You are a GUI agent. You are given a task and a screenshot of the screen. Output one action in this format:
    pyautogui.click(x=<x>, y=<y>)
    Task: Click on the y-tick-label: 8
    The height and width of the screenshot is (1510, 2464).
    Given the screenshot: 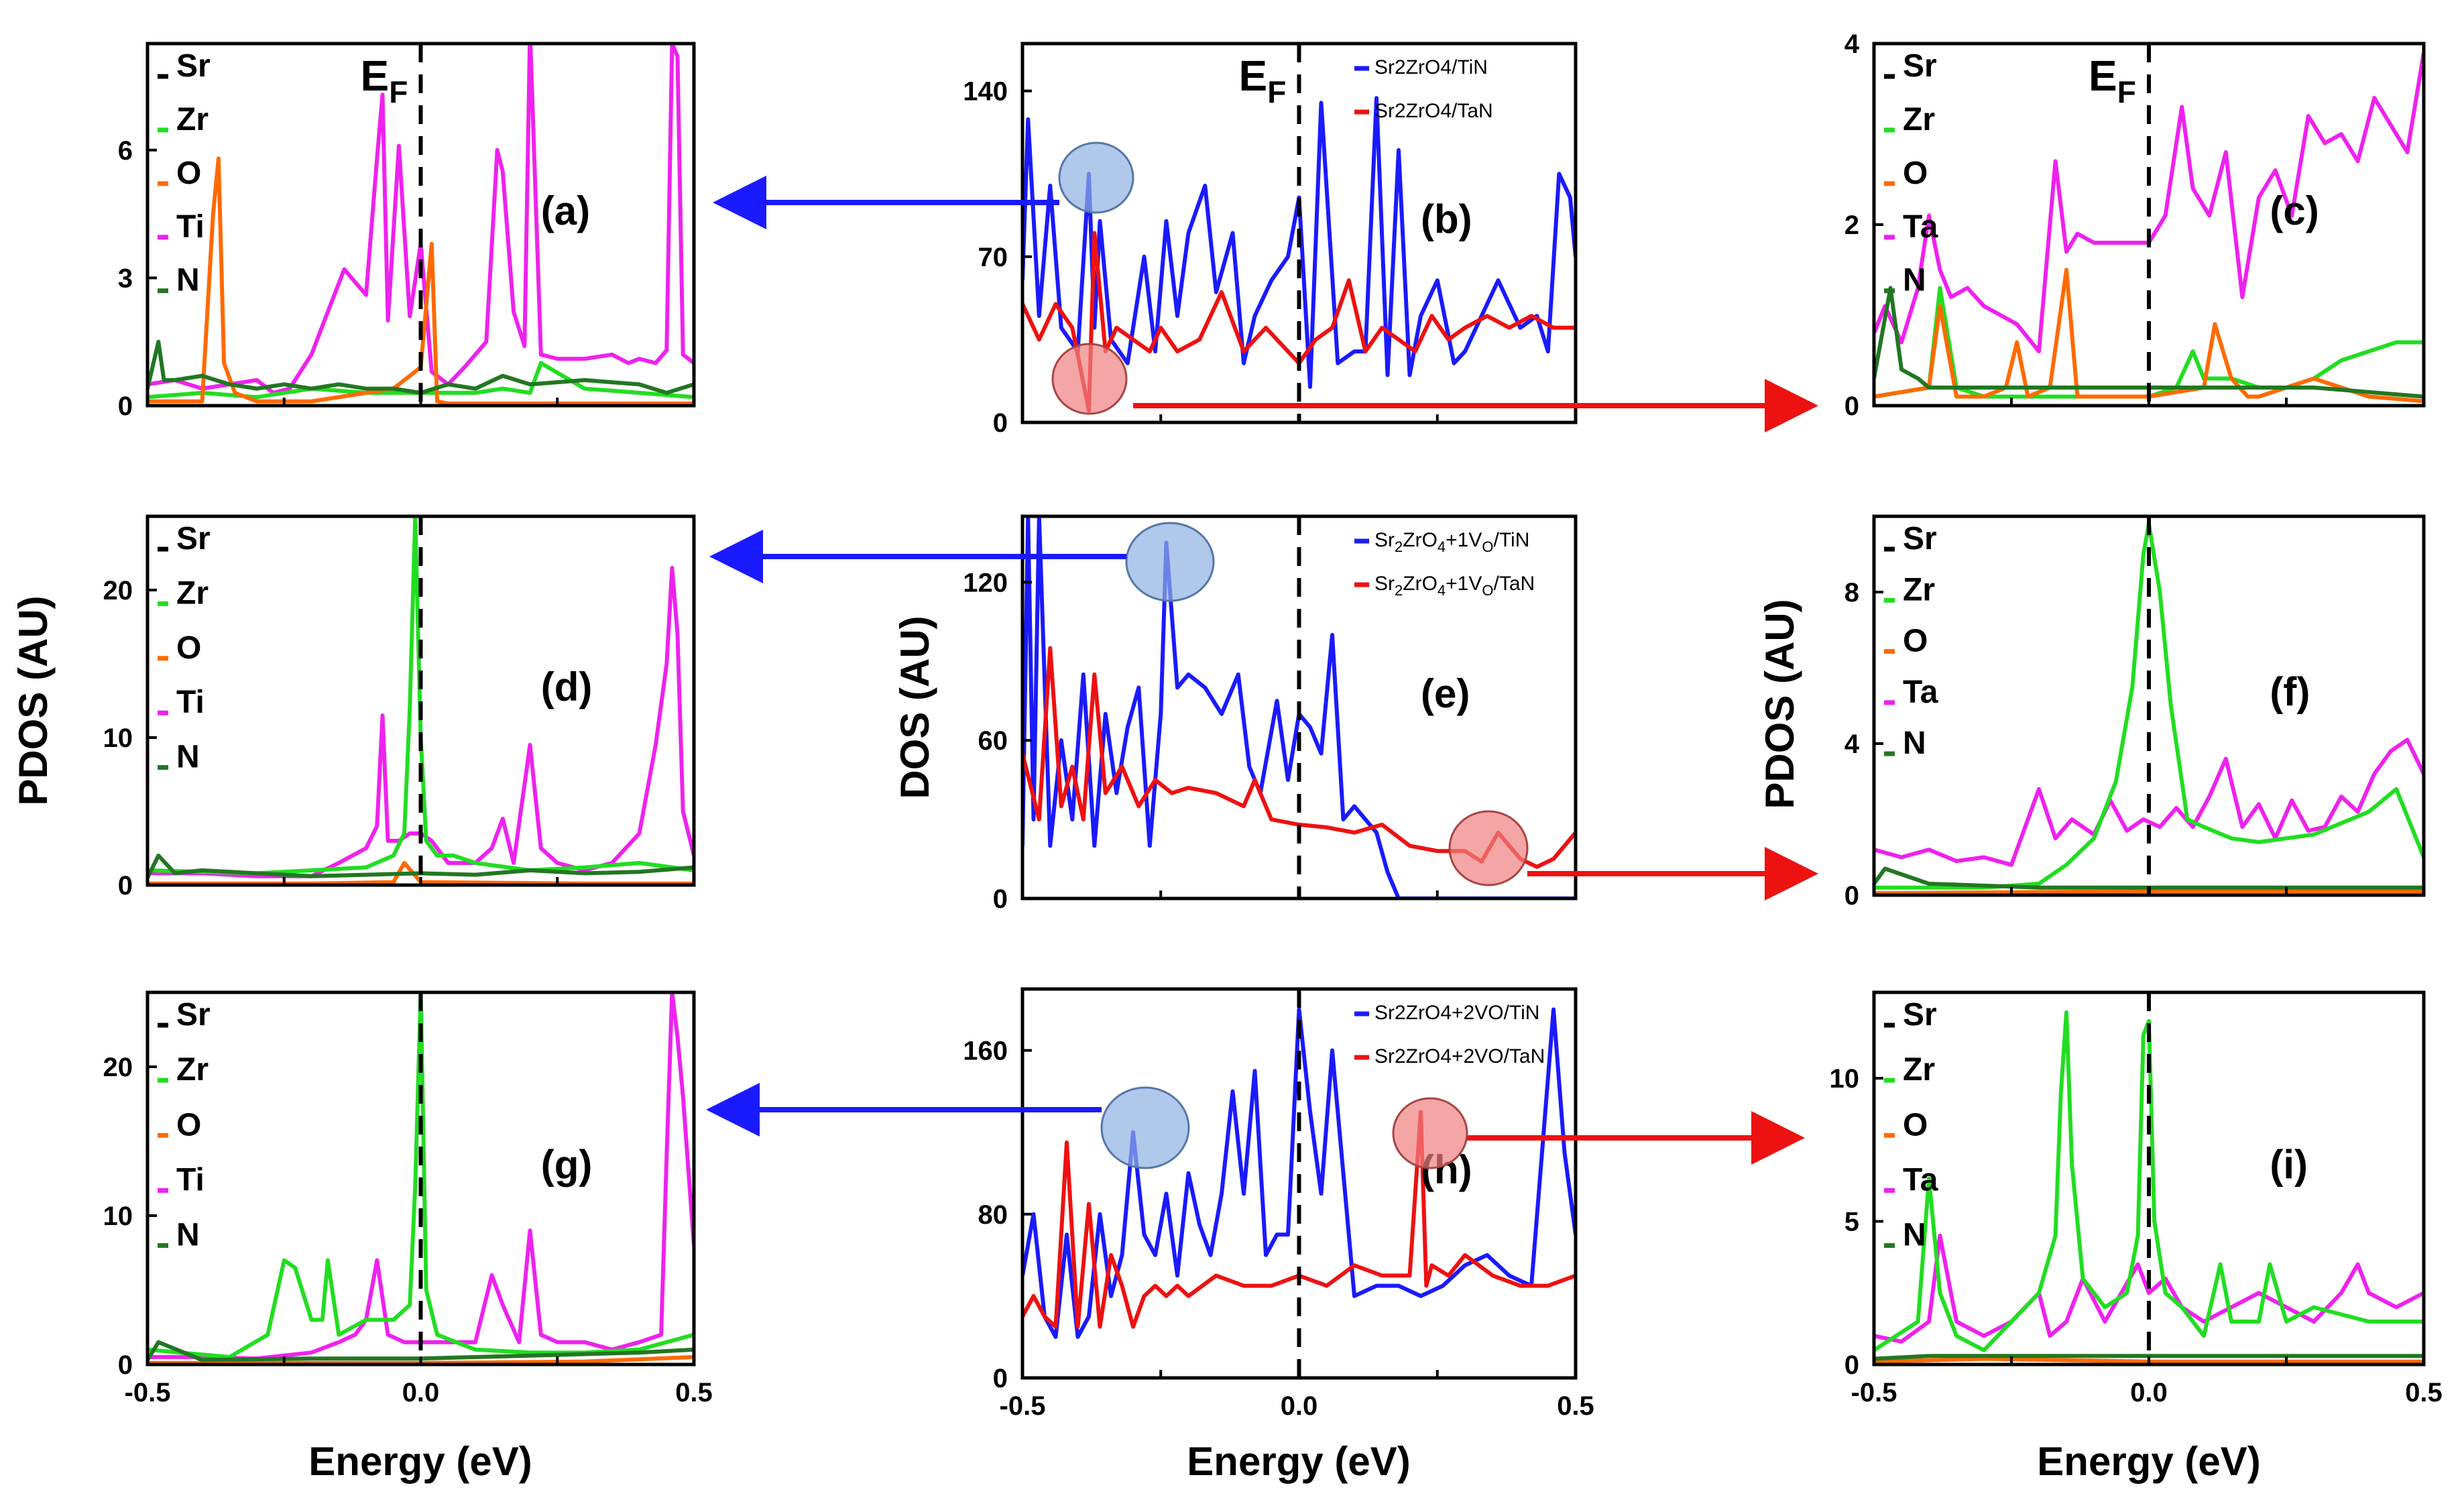 What is the action you would take?
    pyautogui.click(x=1851, y=592)
    